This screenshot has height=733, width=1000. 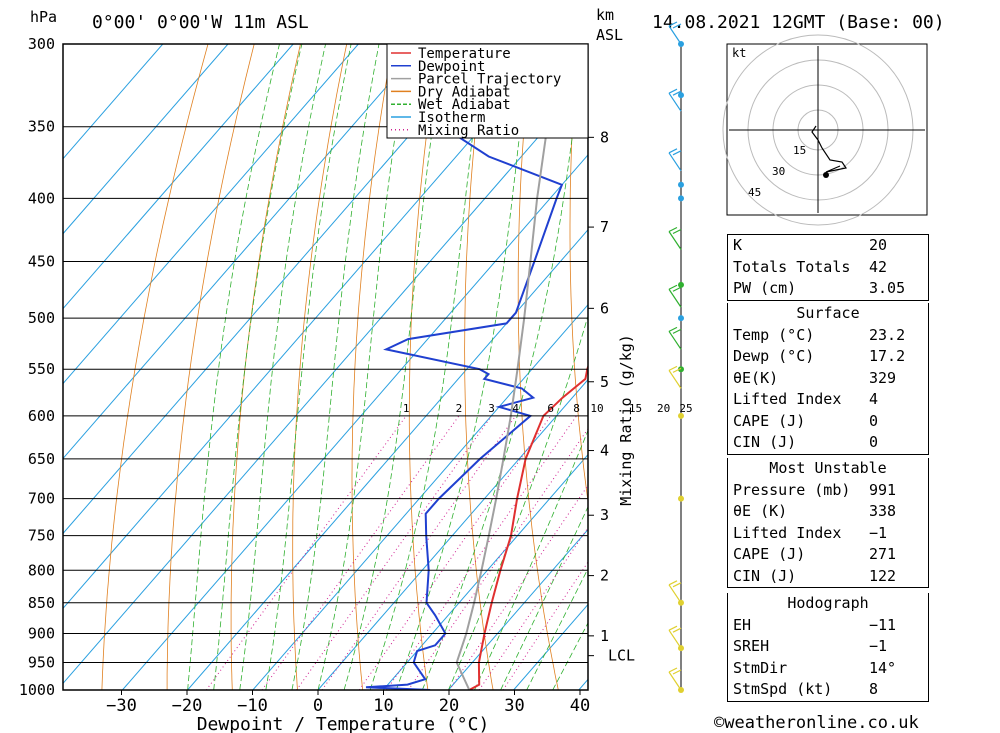 I want to click on most-unstable-row: Pressure (mb) 991, so click(x=828, y=491).